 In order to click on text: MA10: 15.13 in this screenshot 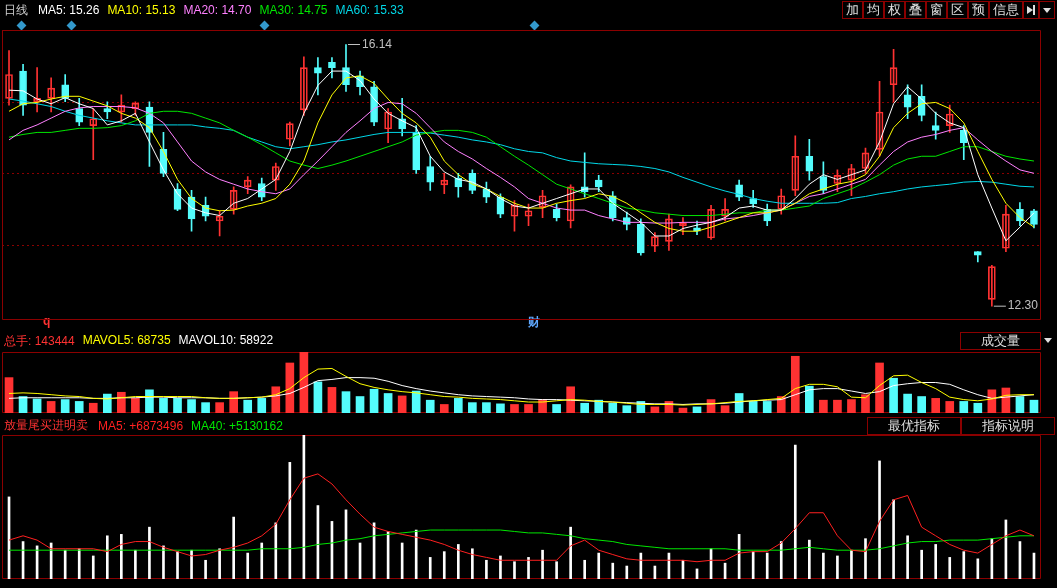, I will do `click(141, 10)`.